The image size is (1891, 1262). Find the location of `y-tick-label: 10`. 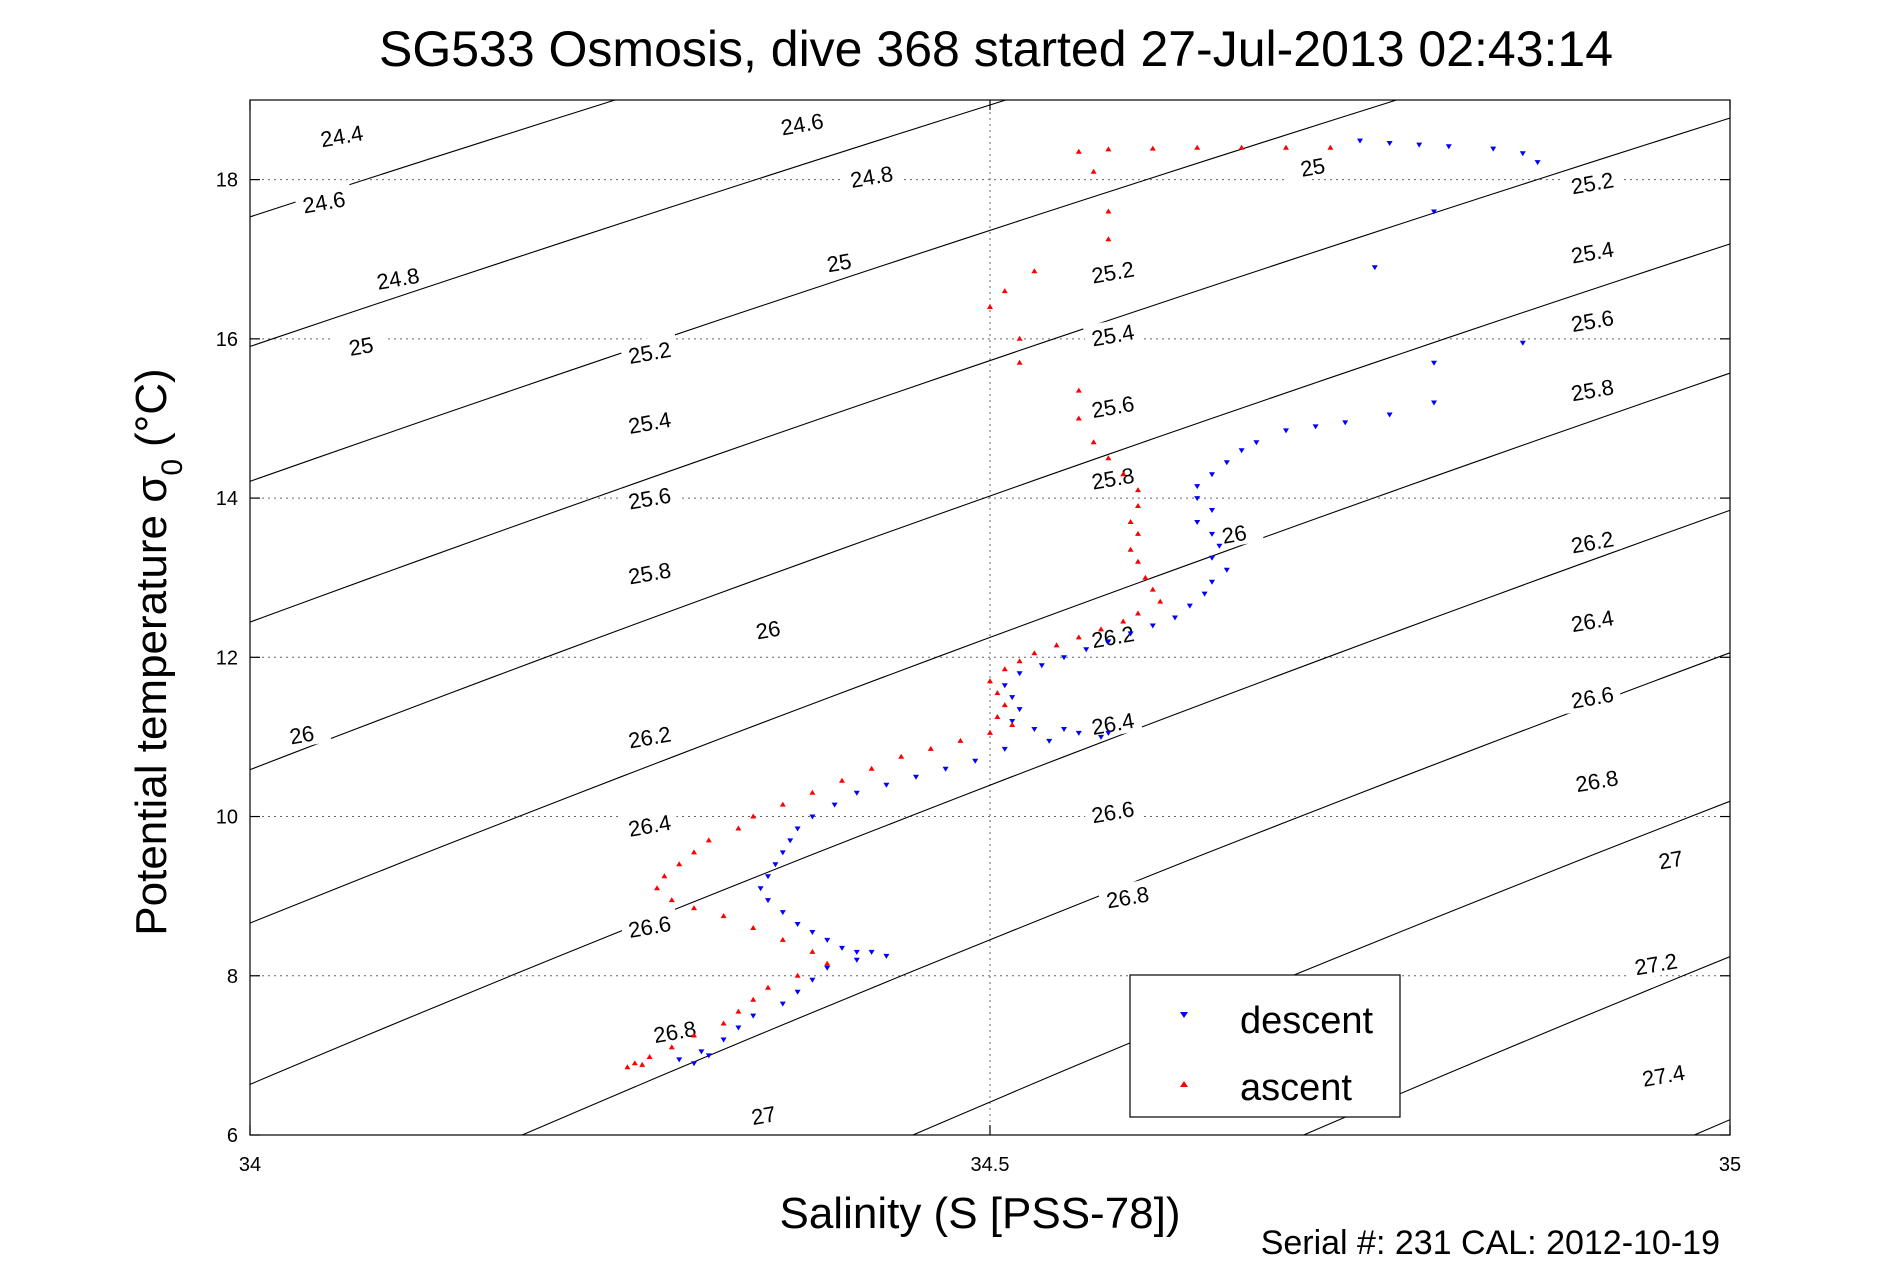

y-tick-label: 10 is located at coordinates (227, 818).